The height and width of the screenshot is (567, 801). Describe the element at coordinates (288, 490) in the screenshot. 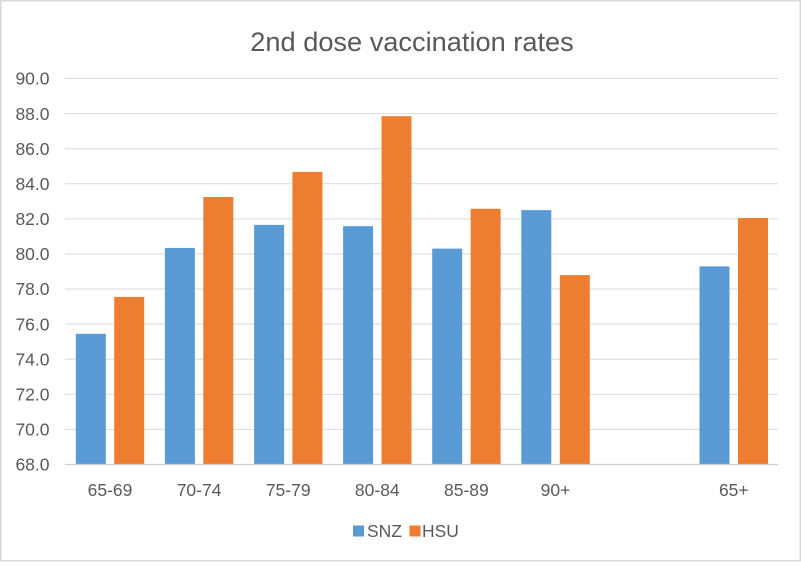

I see `svg-text: 75-79` at that location.